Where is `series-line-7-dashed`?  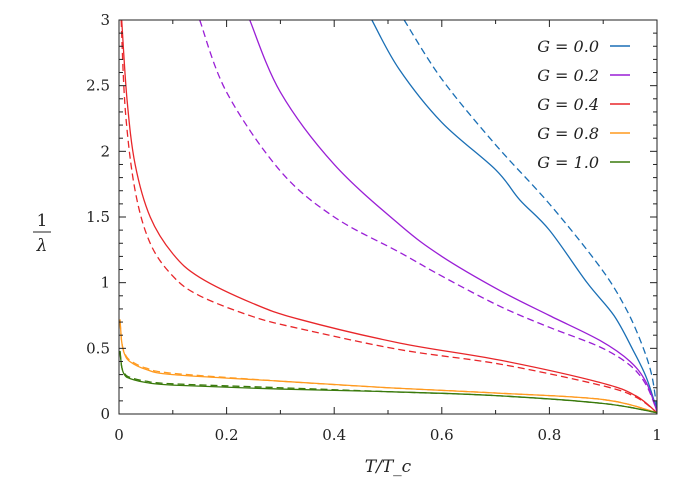 series-line-7-dashed is located at coordinates (388, 368).